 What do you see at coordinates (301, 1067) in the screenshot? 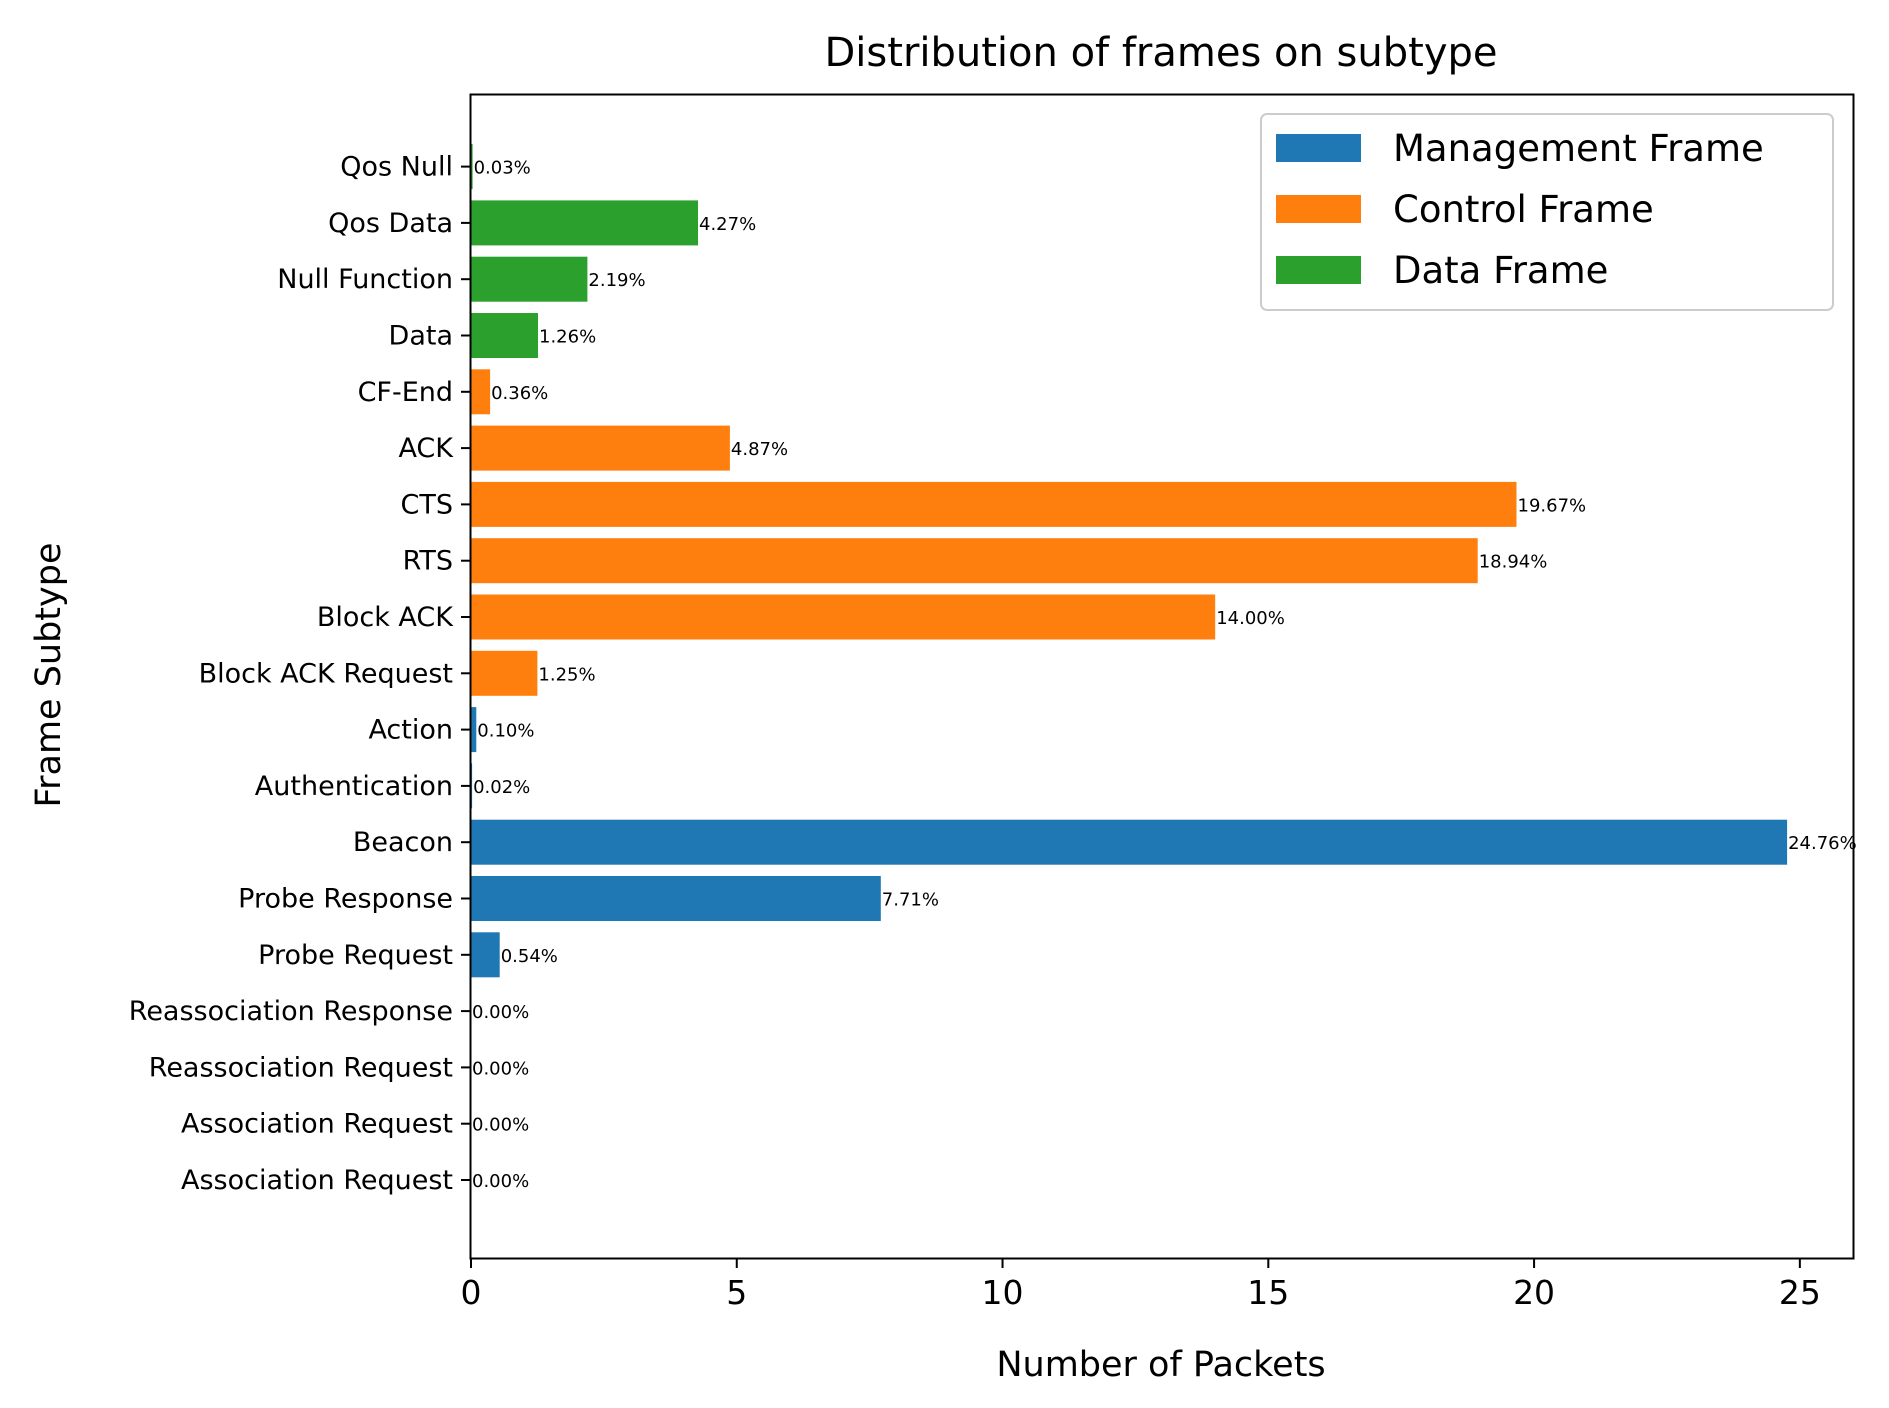
I see `y-tick-label: Reassociation Request` at bounding box center [301, 1067].